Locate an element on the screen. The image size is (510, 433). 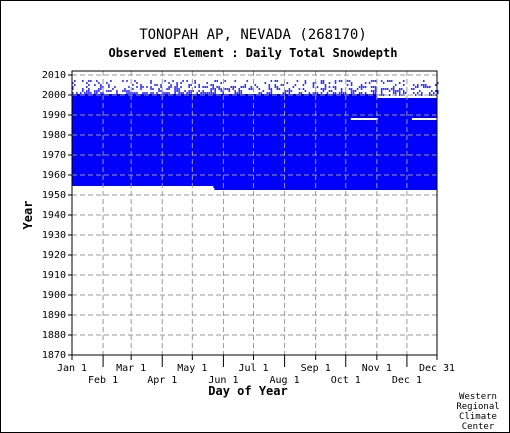
y-tick-label: 2000 is located at coordinates (54, 95).